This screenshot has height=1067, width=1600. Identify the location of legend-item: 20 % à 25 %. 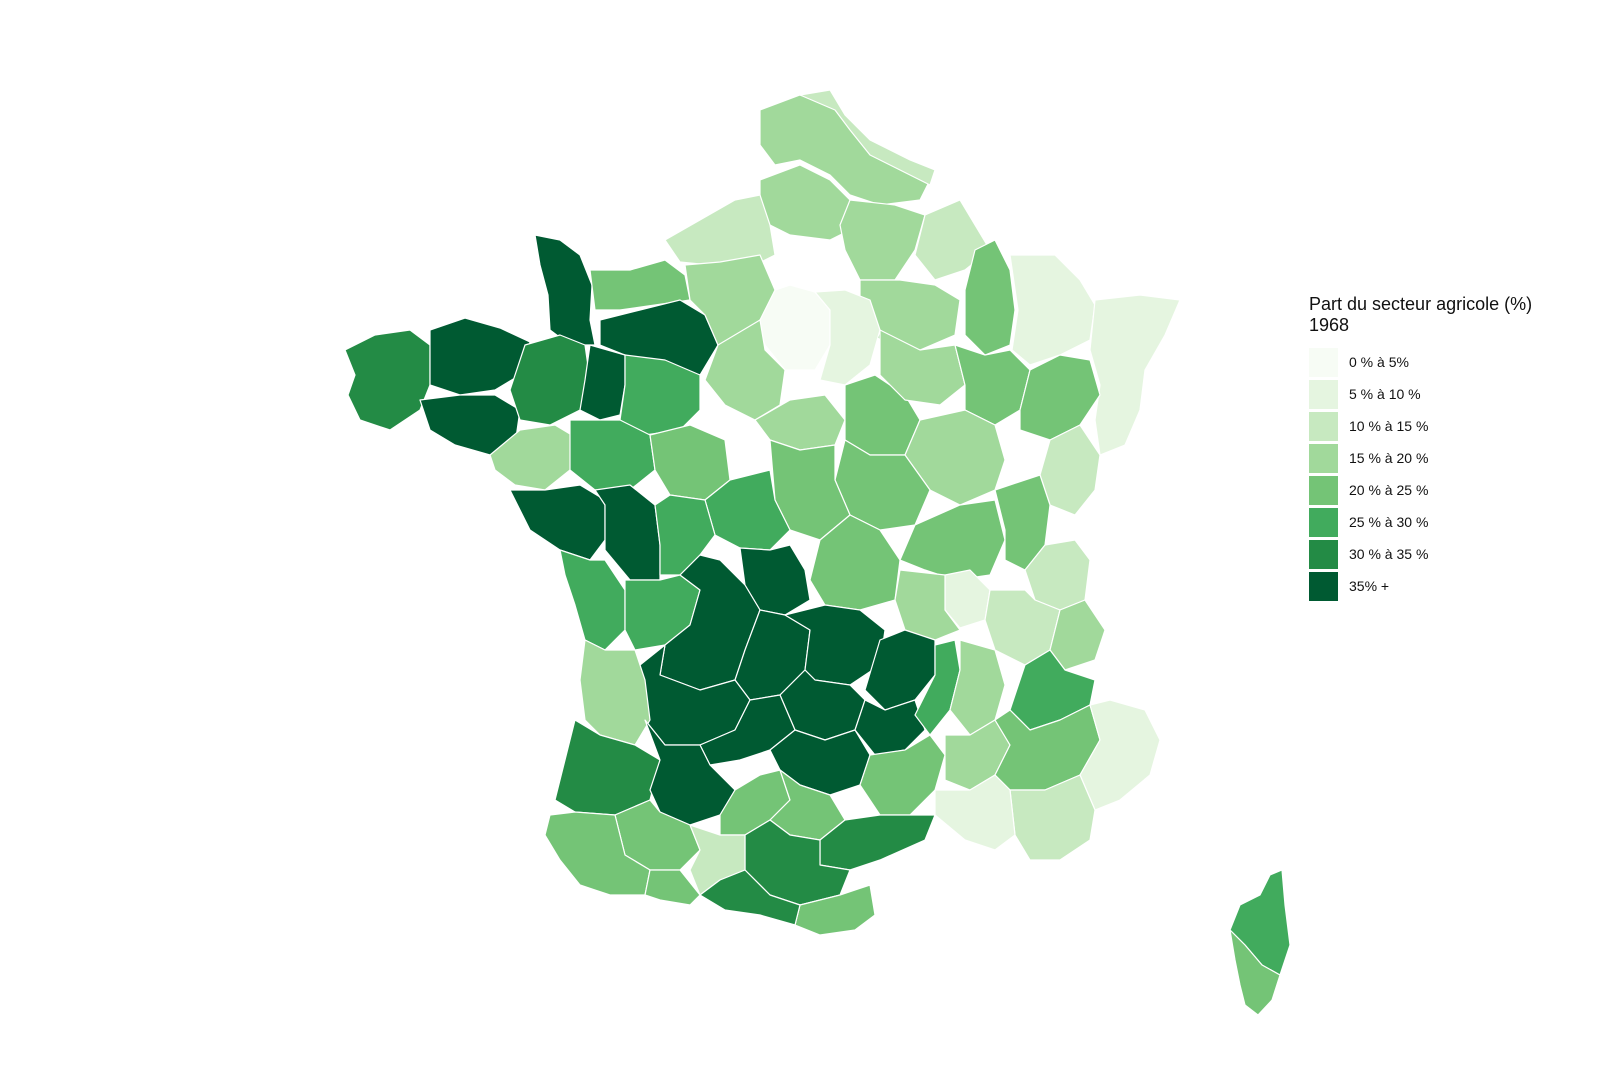
(1444, 490).